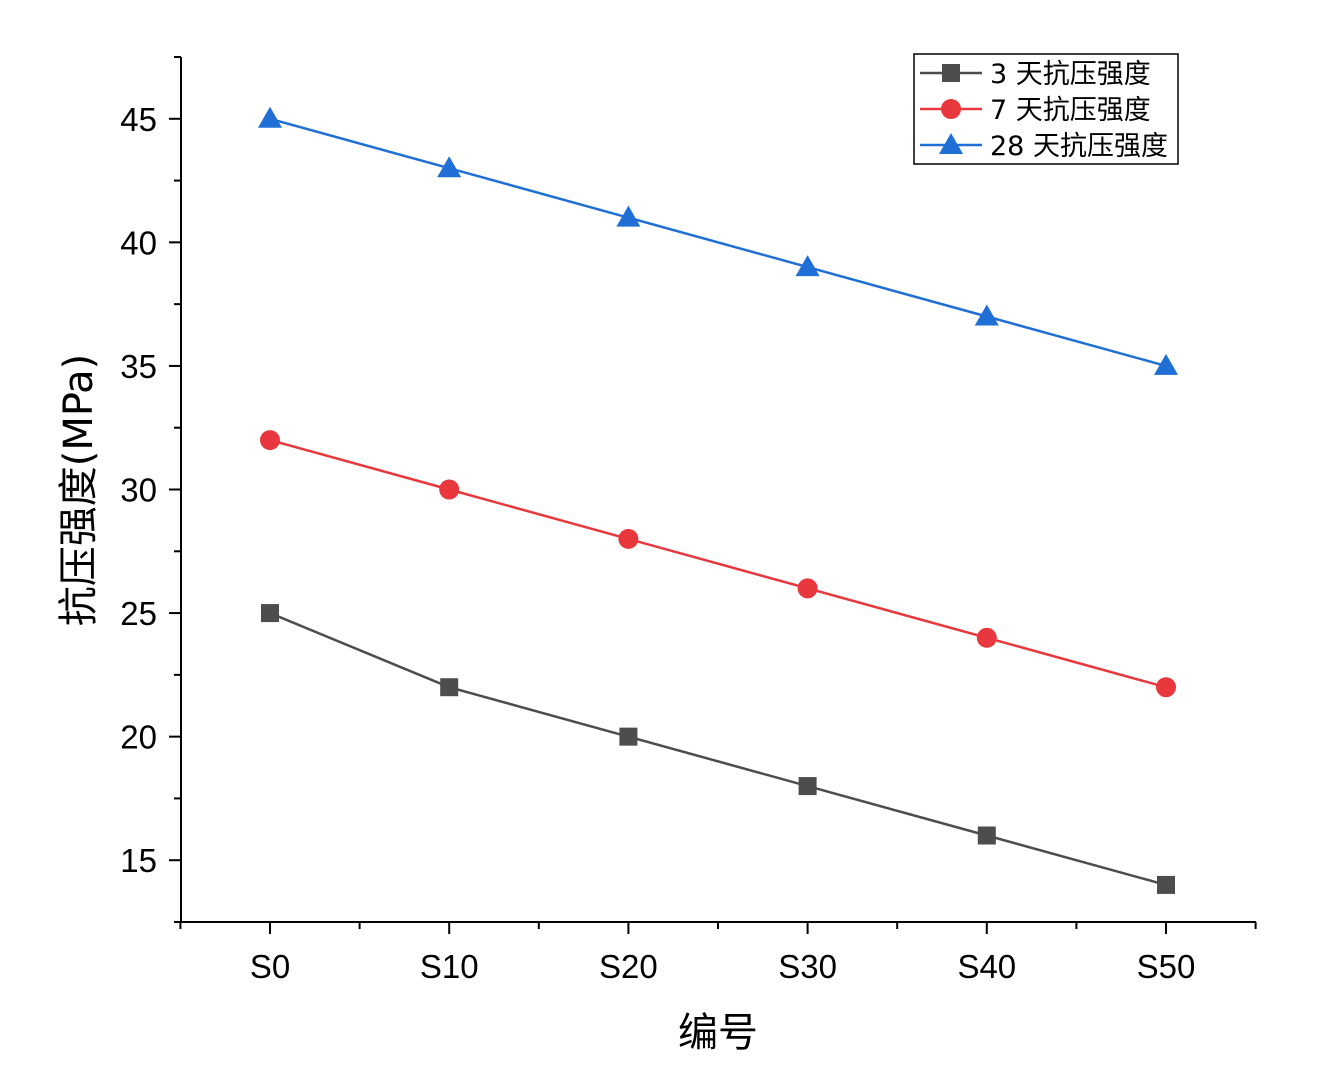 This screenshot has width=1342, height=1081. Describe the element at coordinates (138, 242) in the screenshot. I see `y-tick-label: 40` at that location.